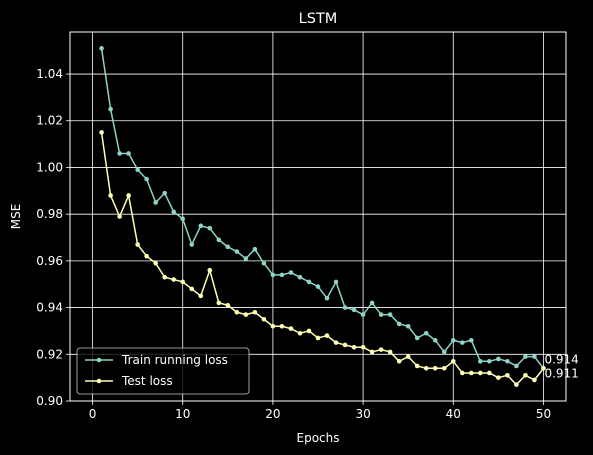 This screenshot has width=593, height=455. I want to click on end-value-label: 0.911, so click(561, 373).